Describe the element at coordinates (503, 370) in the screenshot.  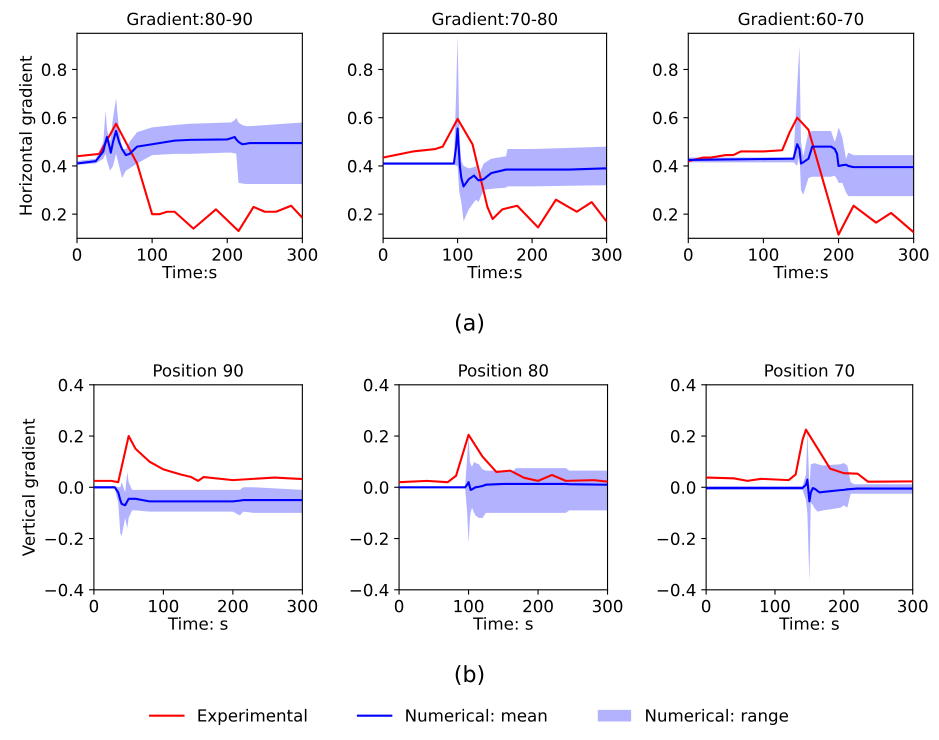
I see `chart-title: Position 80` at that location.